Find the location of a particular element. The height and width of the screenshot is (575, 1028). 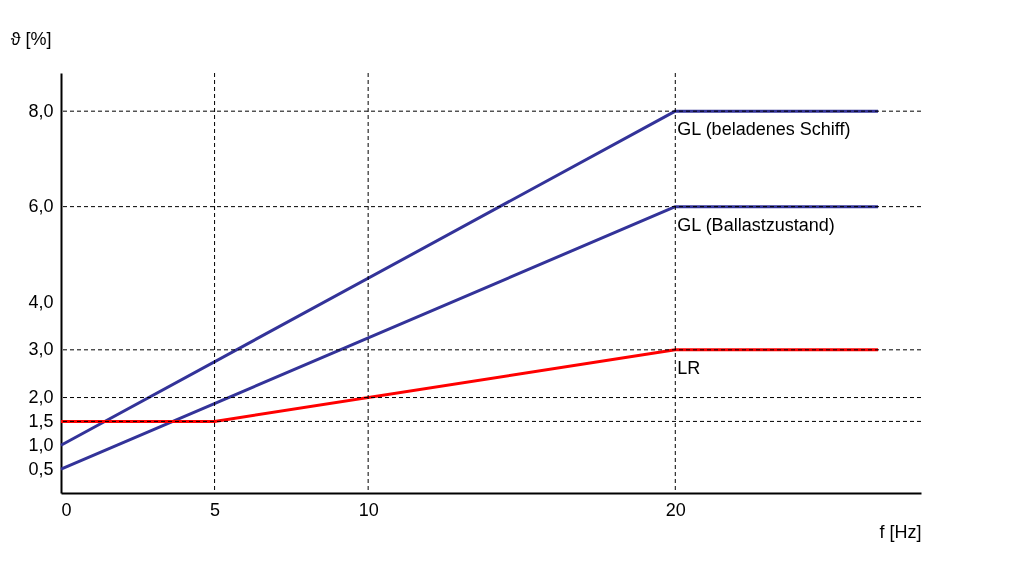

y-tick-label: 1,0 is located at coordinates (41, 444).